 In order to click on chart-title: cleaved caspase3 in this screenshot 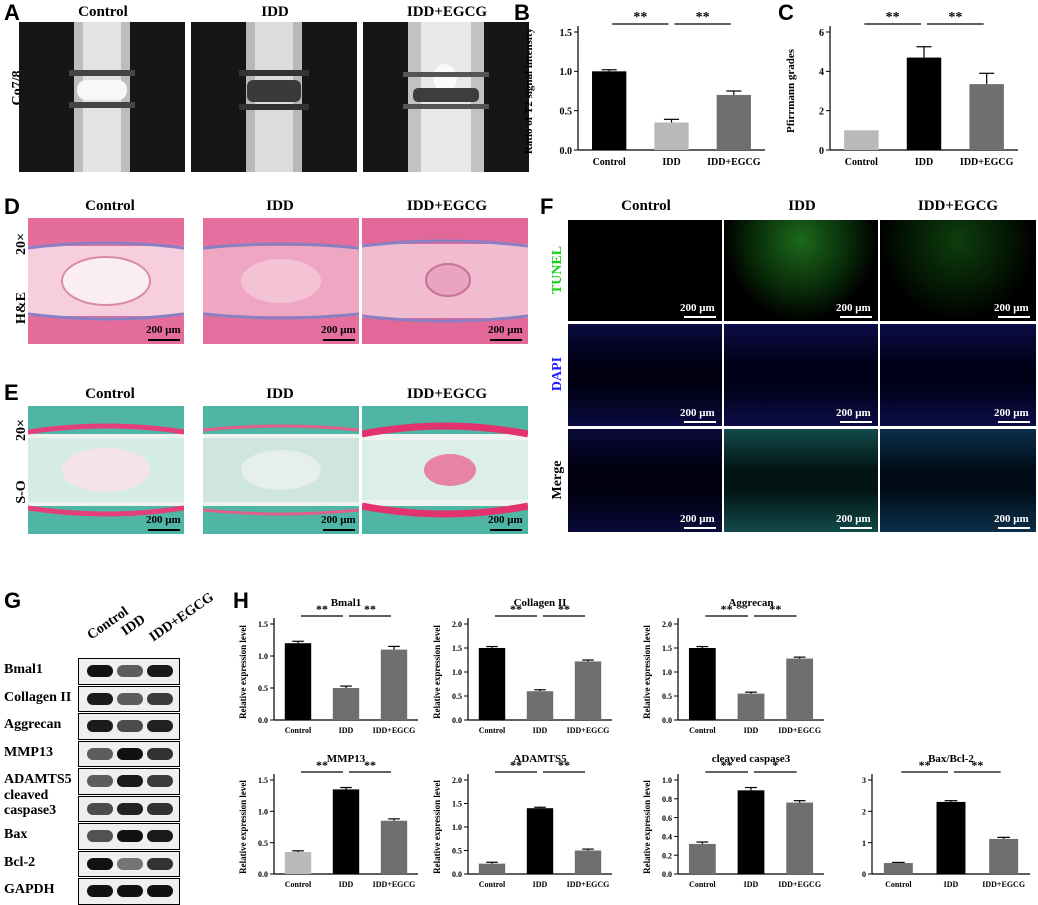, I will do `click(751, 759)`.